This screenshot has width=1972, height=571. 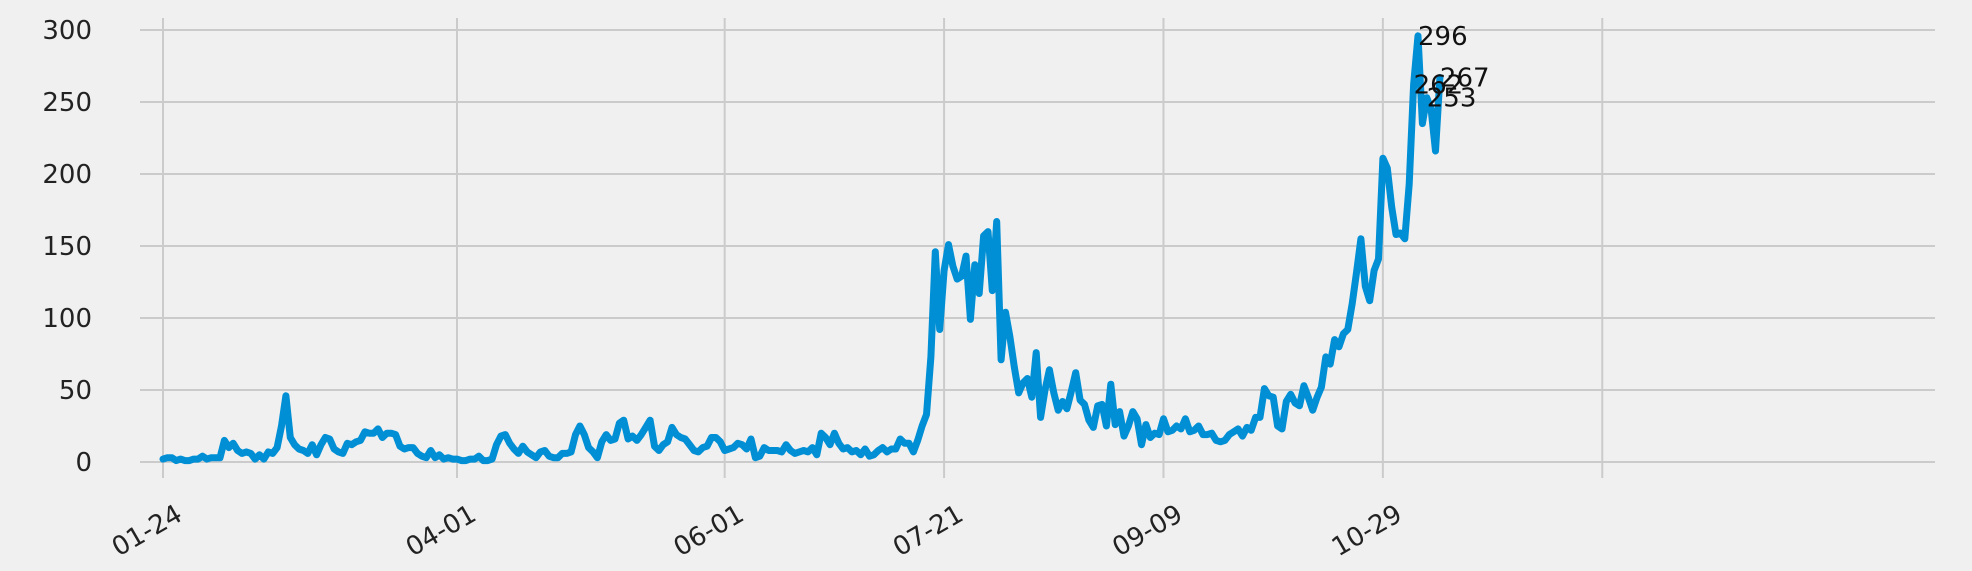 What do you see at coordinates (75, 391) in the screenshot?
I see `y-tick-label: 50` at bounding box center [75, 391].